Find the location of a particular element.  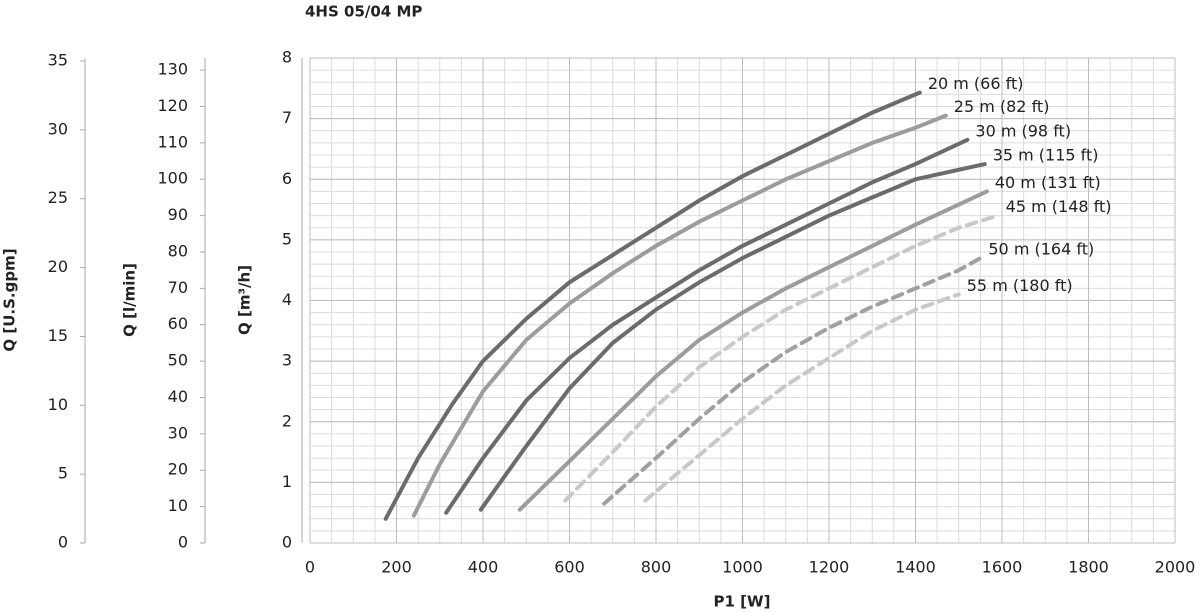

series-label: 25 m (82 ft) is located at coordinates (1002, 106).